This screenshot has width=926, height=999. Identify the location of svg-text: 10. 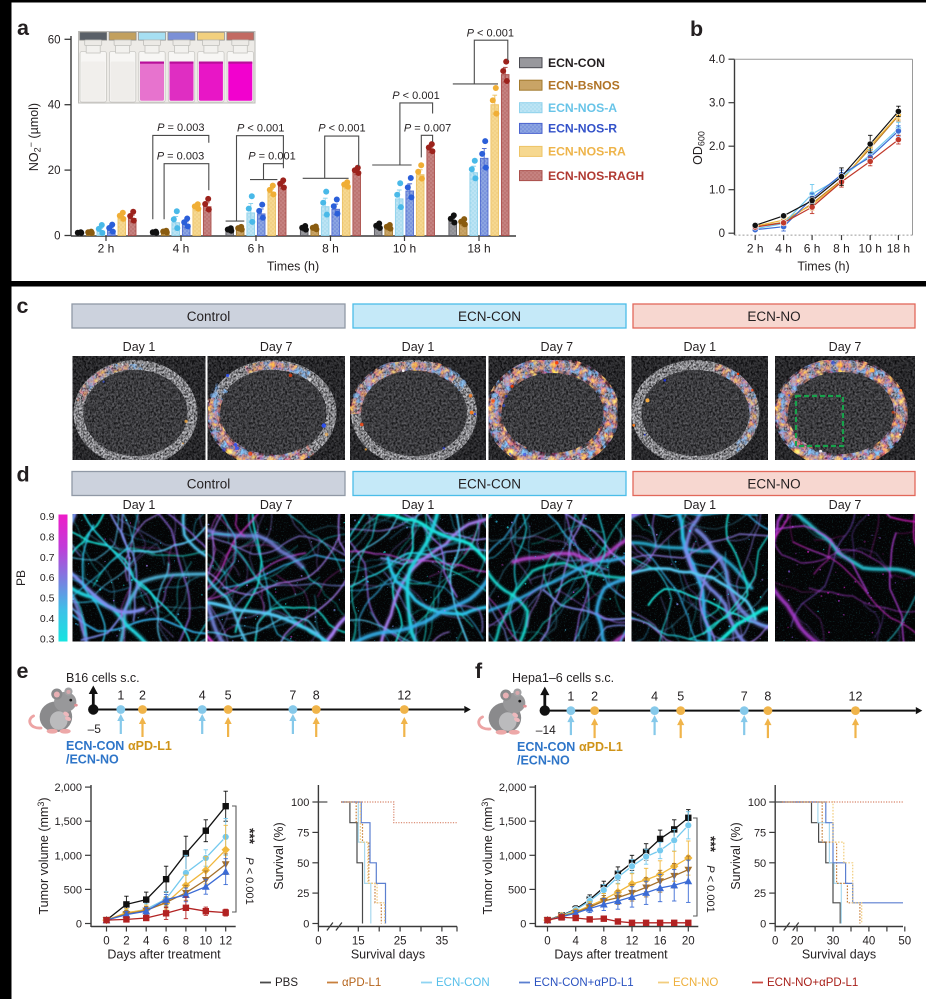
(205, 942).